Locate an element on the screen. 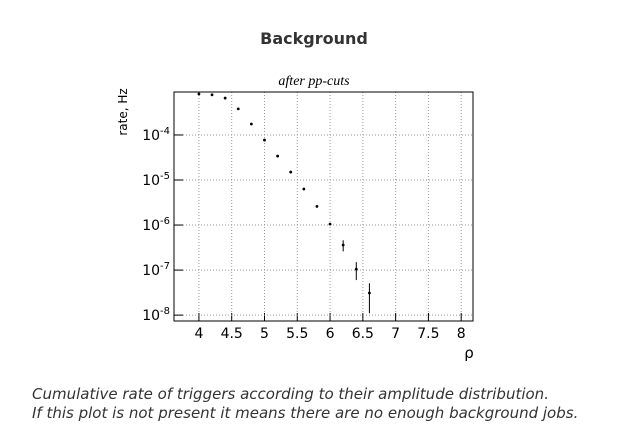  y-tick-label: 10⁻⁶ is located at coordinates (156, 225).